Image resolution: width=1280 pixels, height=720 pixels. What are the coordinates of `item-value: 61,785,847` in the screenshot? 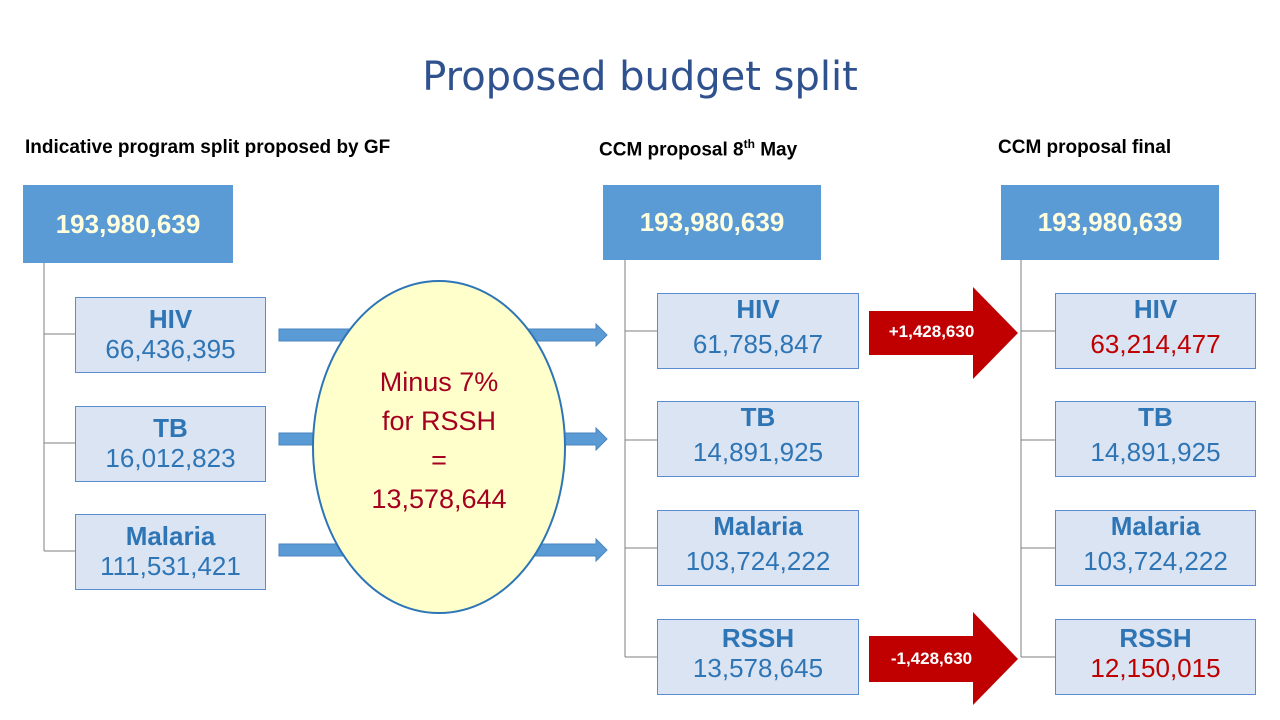 It's located at (758, 344).